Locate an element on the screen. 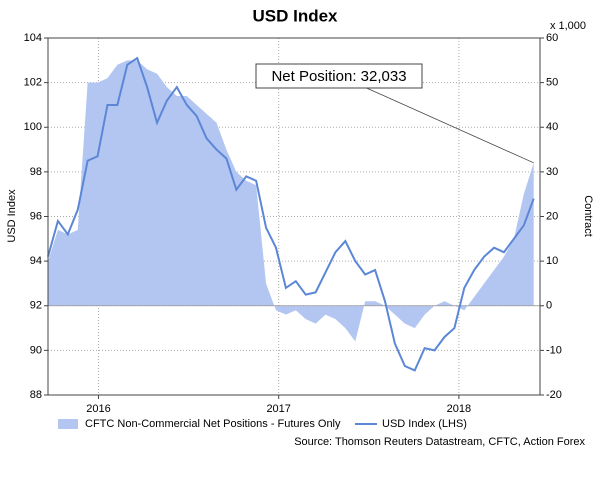  y2-tick-label: 50 is located at coordinates (552, 83).